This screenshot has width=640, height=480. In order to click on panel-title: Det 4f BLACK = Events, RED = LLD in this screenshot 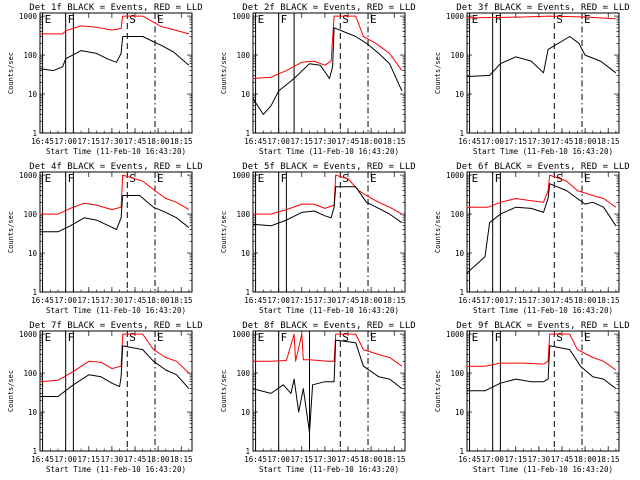, I will do `click(115, 167)`.